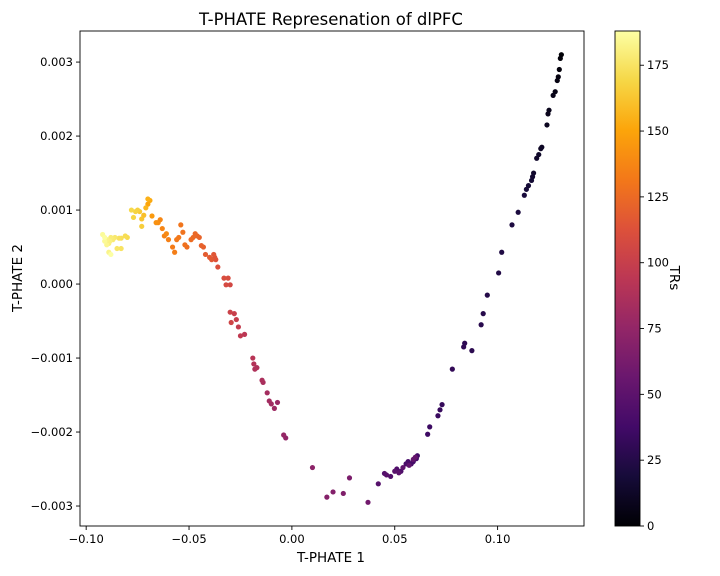 This screenshot has width=720, height=576. Describe the element at coordinates (18, 278) in the screenshot. I see `y-axis-label: T-PHATE 2` at that location.